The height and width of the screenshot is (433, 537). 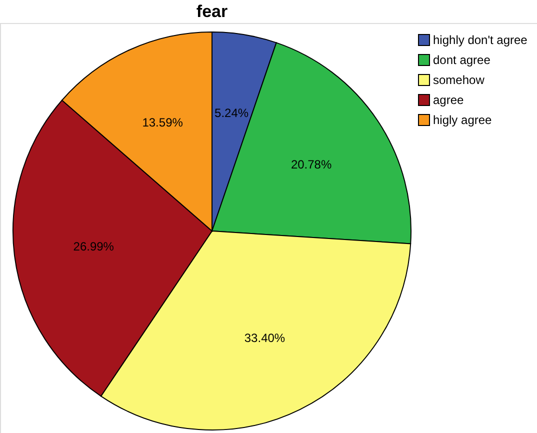 What do you see at coordinates (163, 122) in the screenshot?
I see `data-label: 13.59%` at bounding box center [163, 122].